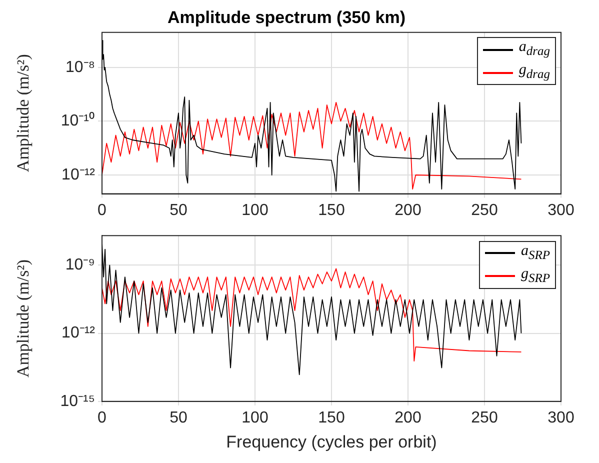 This screenshot has width=599, height=463. Describe the element at coordinates (535, 275) in the screenshot. I see `legend-label: g$_{SRP}$` at that location.